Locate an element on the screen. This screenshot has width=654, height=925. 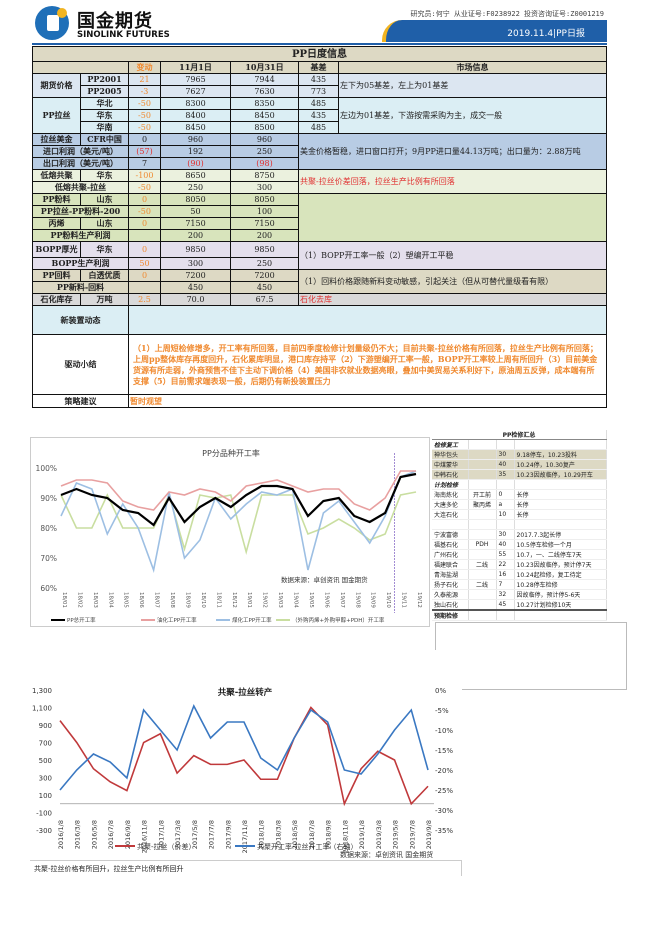
cell: 出口利润（美元/吨） is located at coordinates (80, 163).